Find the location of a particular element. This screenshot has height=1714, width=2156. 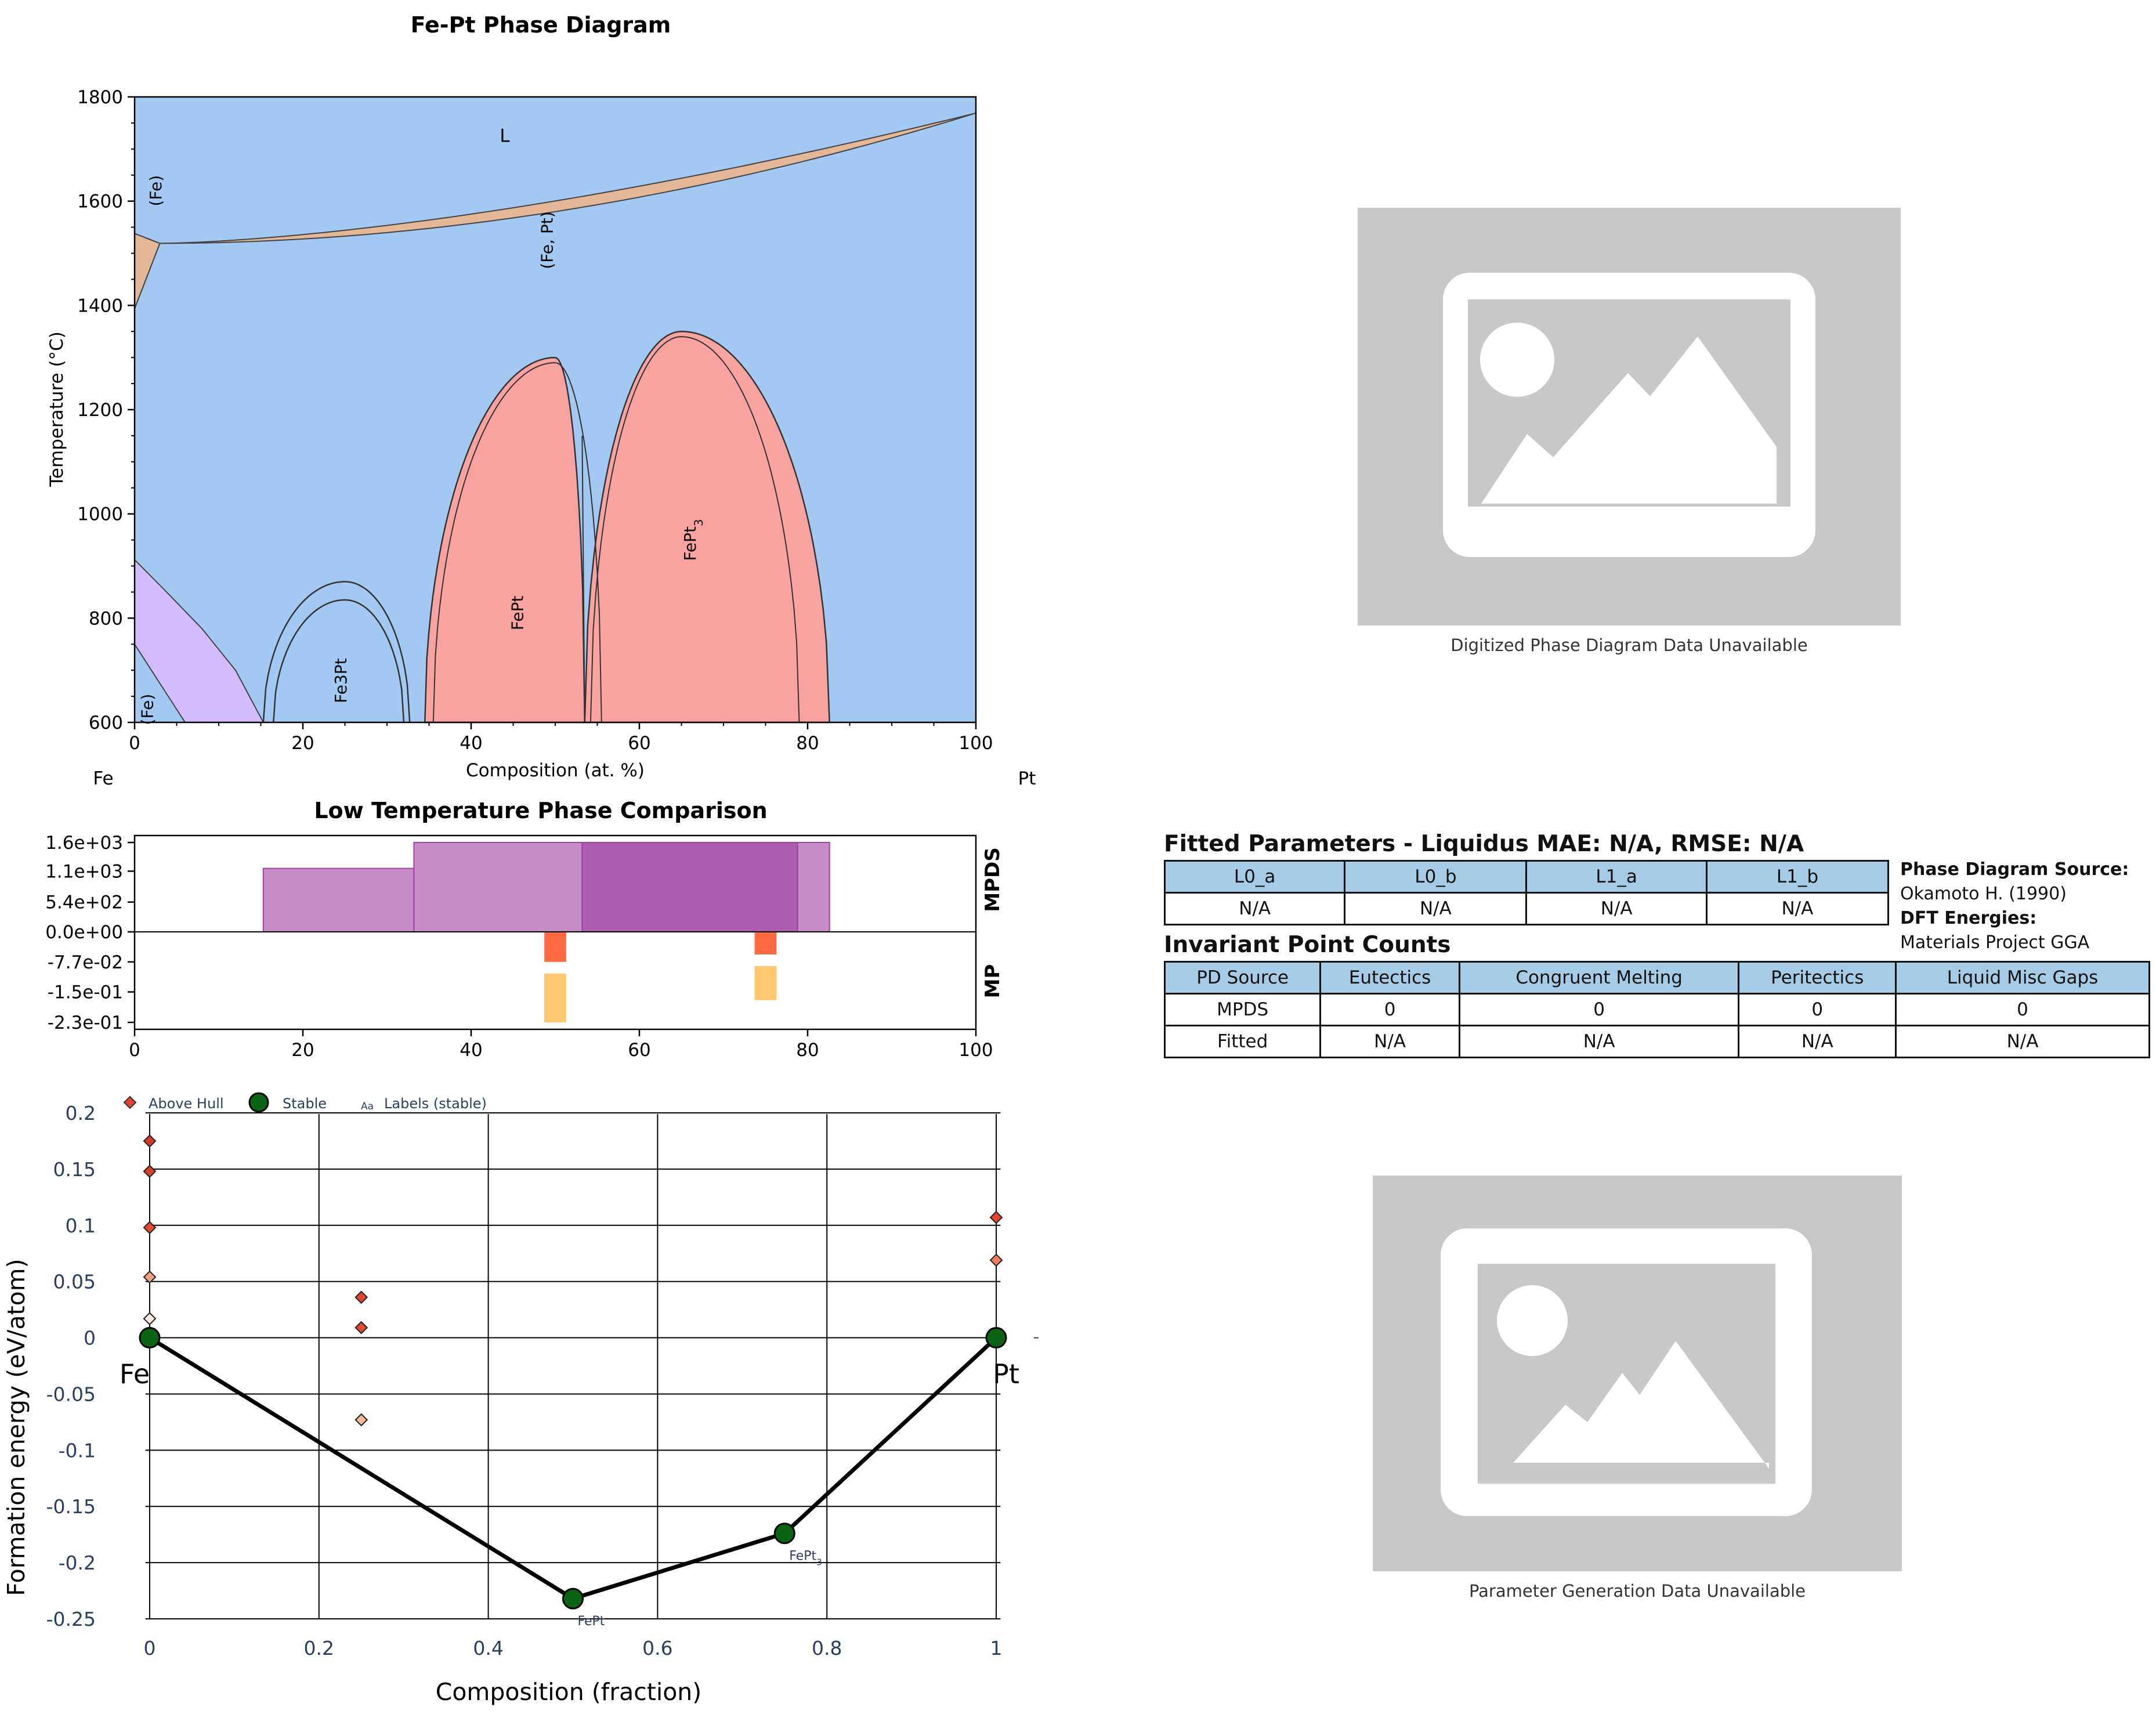

hull-x-tick-label: 0 is located at coordinates (149, 1648).